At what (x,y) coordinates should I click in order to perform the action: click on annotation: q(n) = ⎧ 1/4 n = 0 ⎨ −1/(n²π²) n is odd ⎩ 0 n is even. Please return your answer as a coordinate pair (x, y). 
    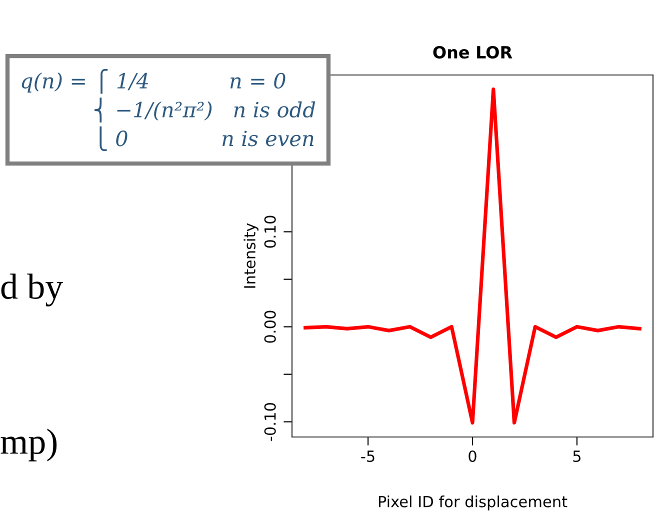
    Looking at the image, I should click on (169, 110).